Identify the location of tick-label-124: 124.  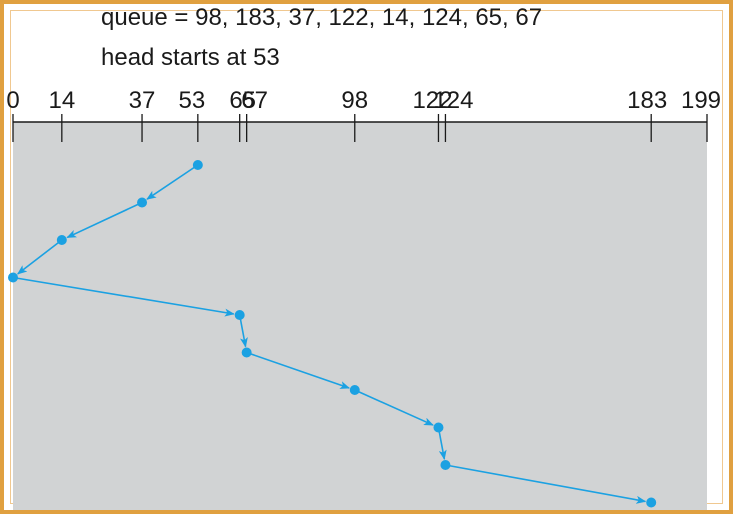
(453, 100).